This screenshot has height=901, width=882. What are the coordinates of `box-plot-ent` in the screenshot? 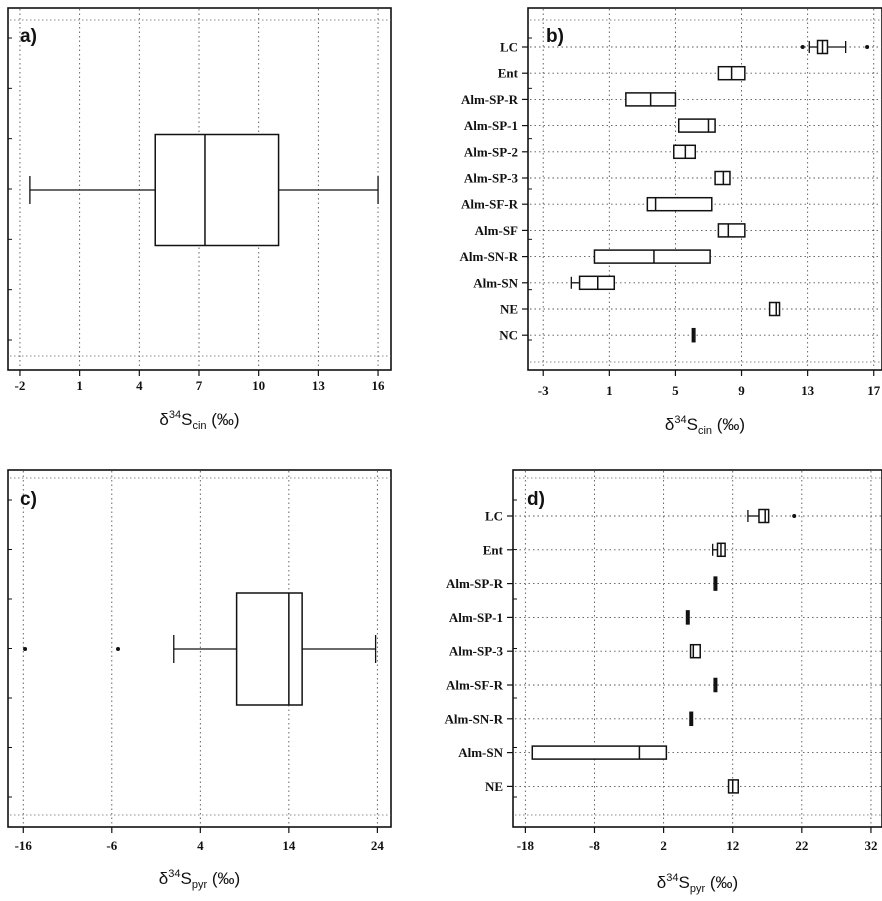 It's located at (731, 73).